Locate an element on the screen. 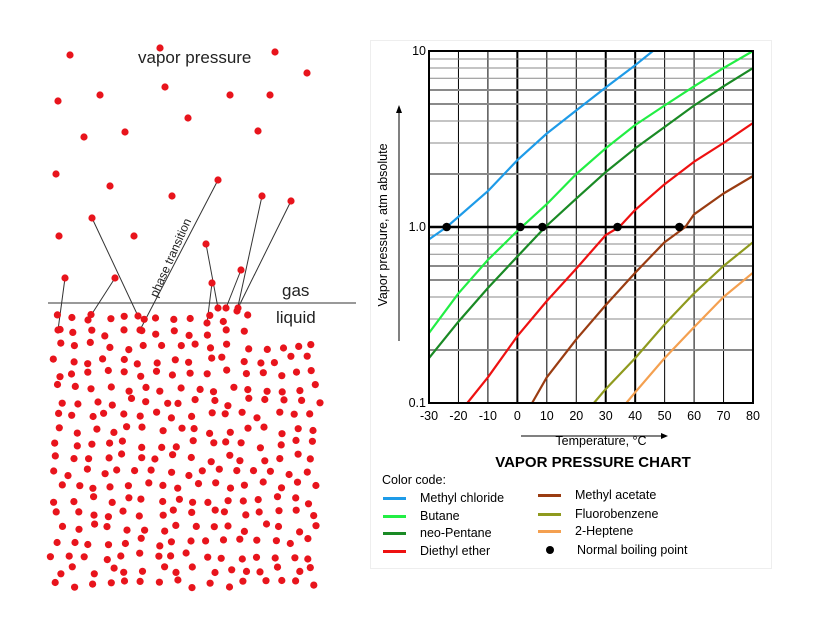  legend-item: 2-Heptene is located at coordinates (585, 531).